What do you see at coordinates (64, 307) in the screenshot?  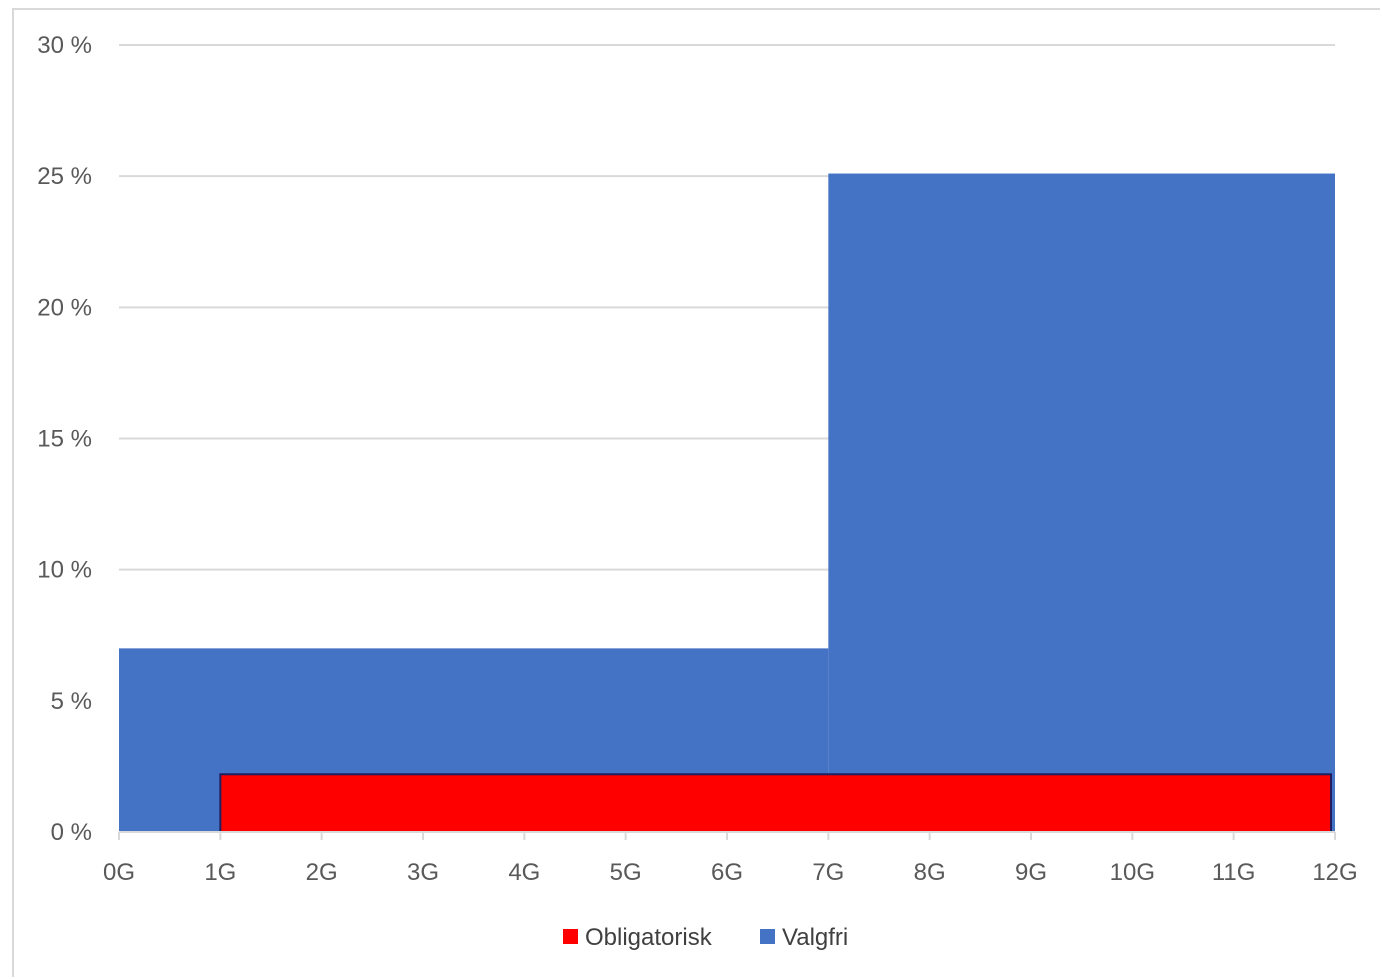 I see `y-tick-label: 20 %` at bounding box center [64, 307].